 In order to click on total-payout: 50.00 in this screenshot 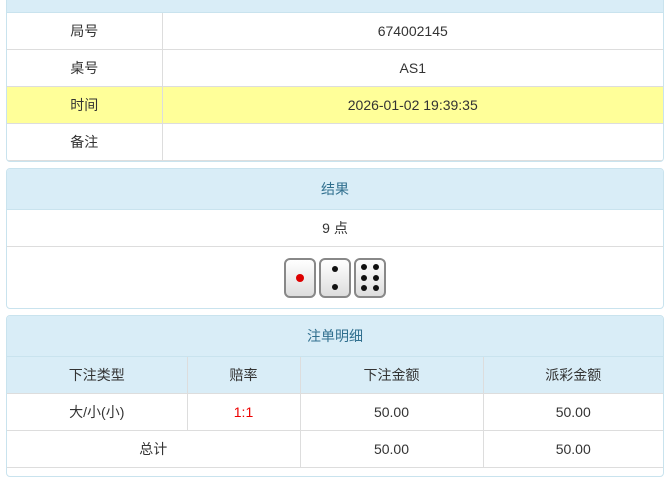, I will do `click(572, 449)`.